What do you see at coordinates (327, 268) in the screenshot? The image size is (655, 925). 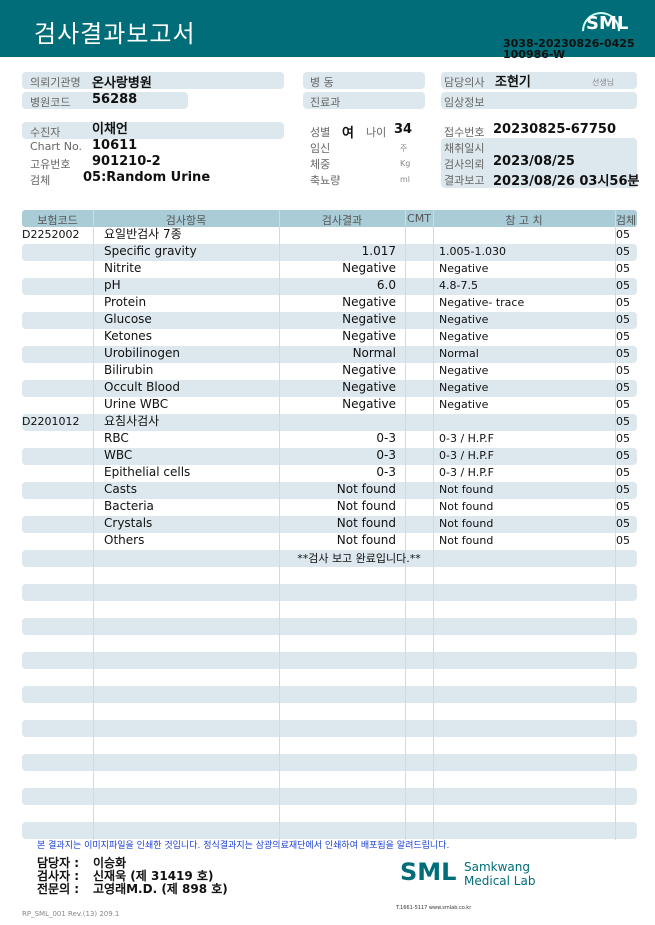 I see `table-row: Nitrite Negative Negative 05` at bounding box center [327, 268].